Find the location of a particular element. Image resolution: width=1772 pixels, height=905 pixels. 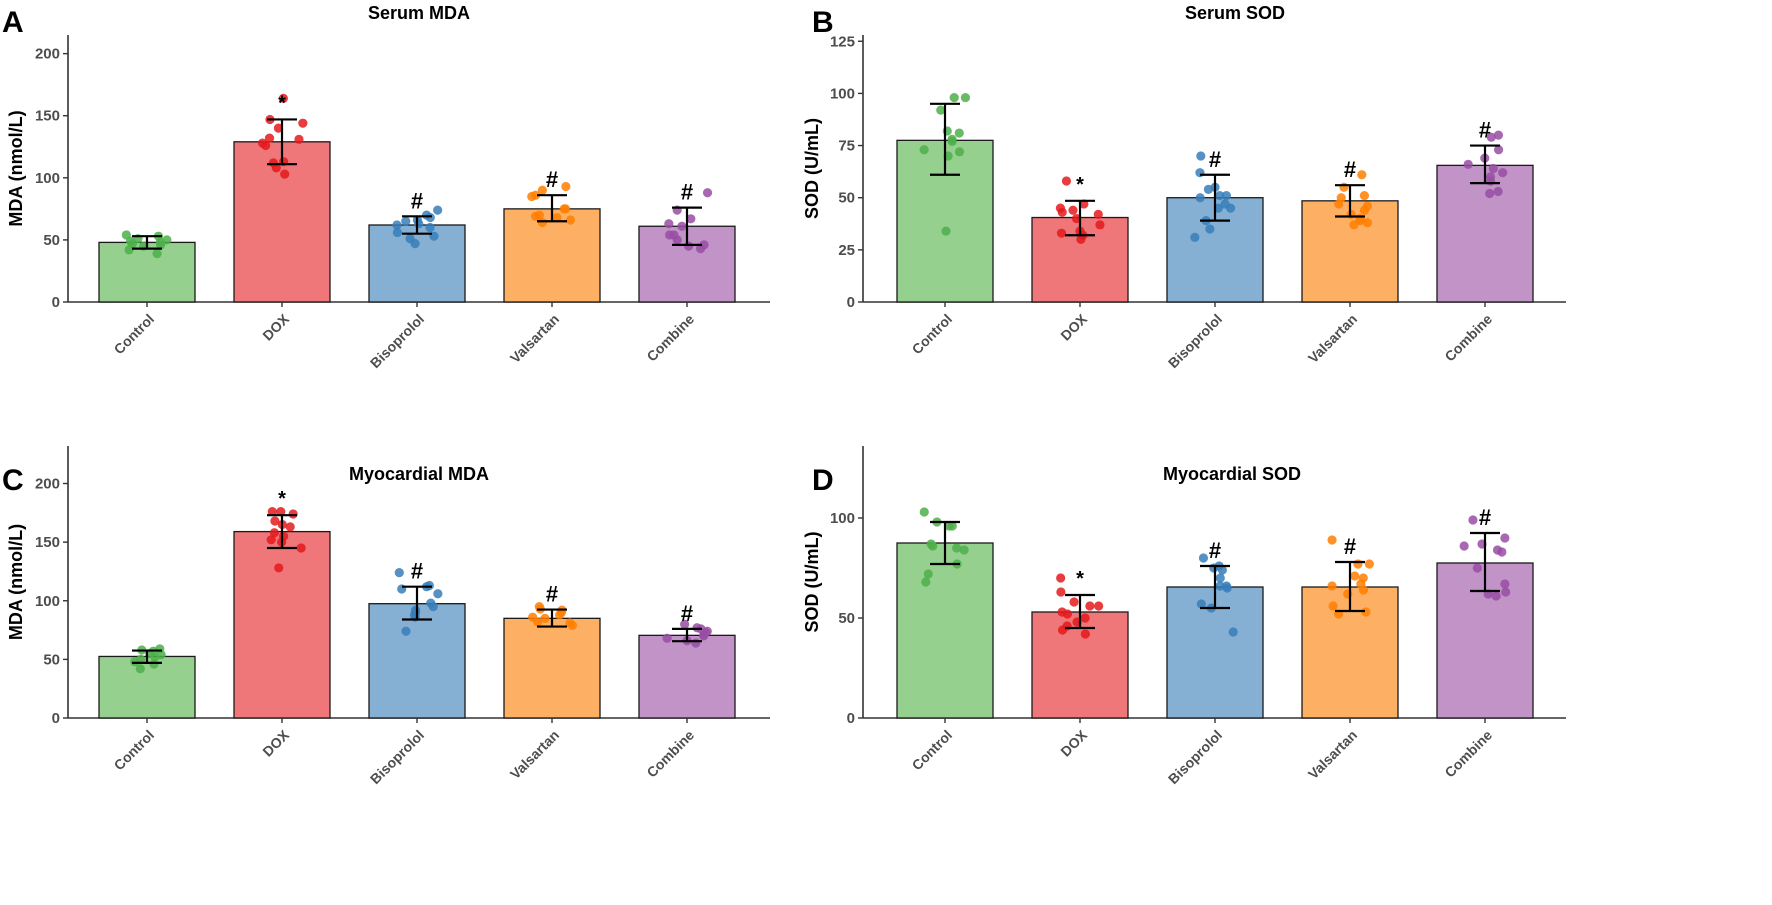

chart-title: Serum SOD is located at coordinates (1235, 13).